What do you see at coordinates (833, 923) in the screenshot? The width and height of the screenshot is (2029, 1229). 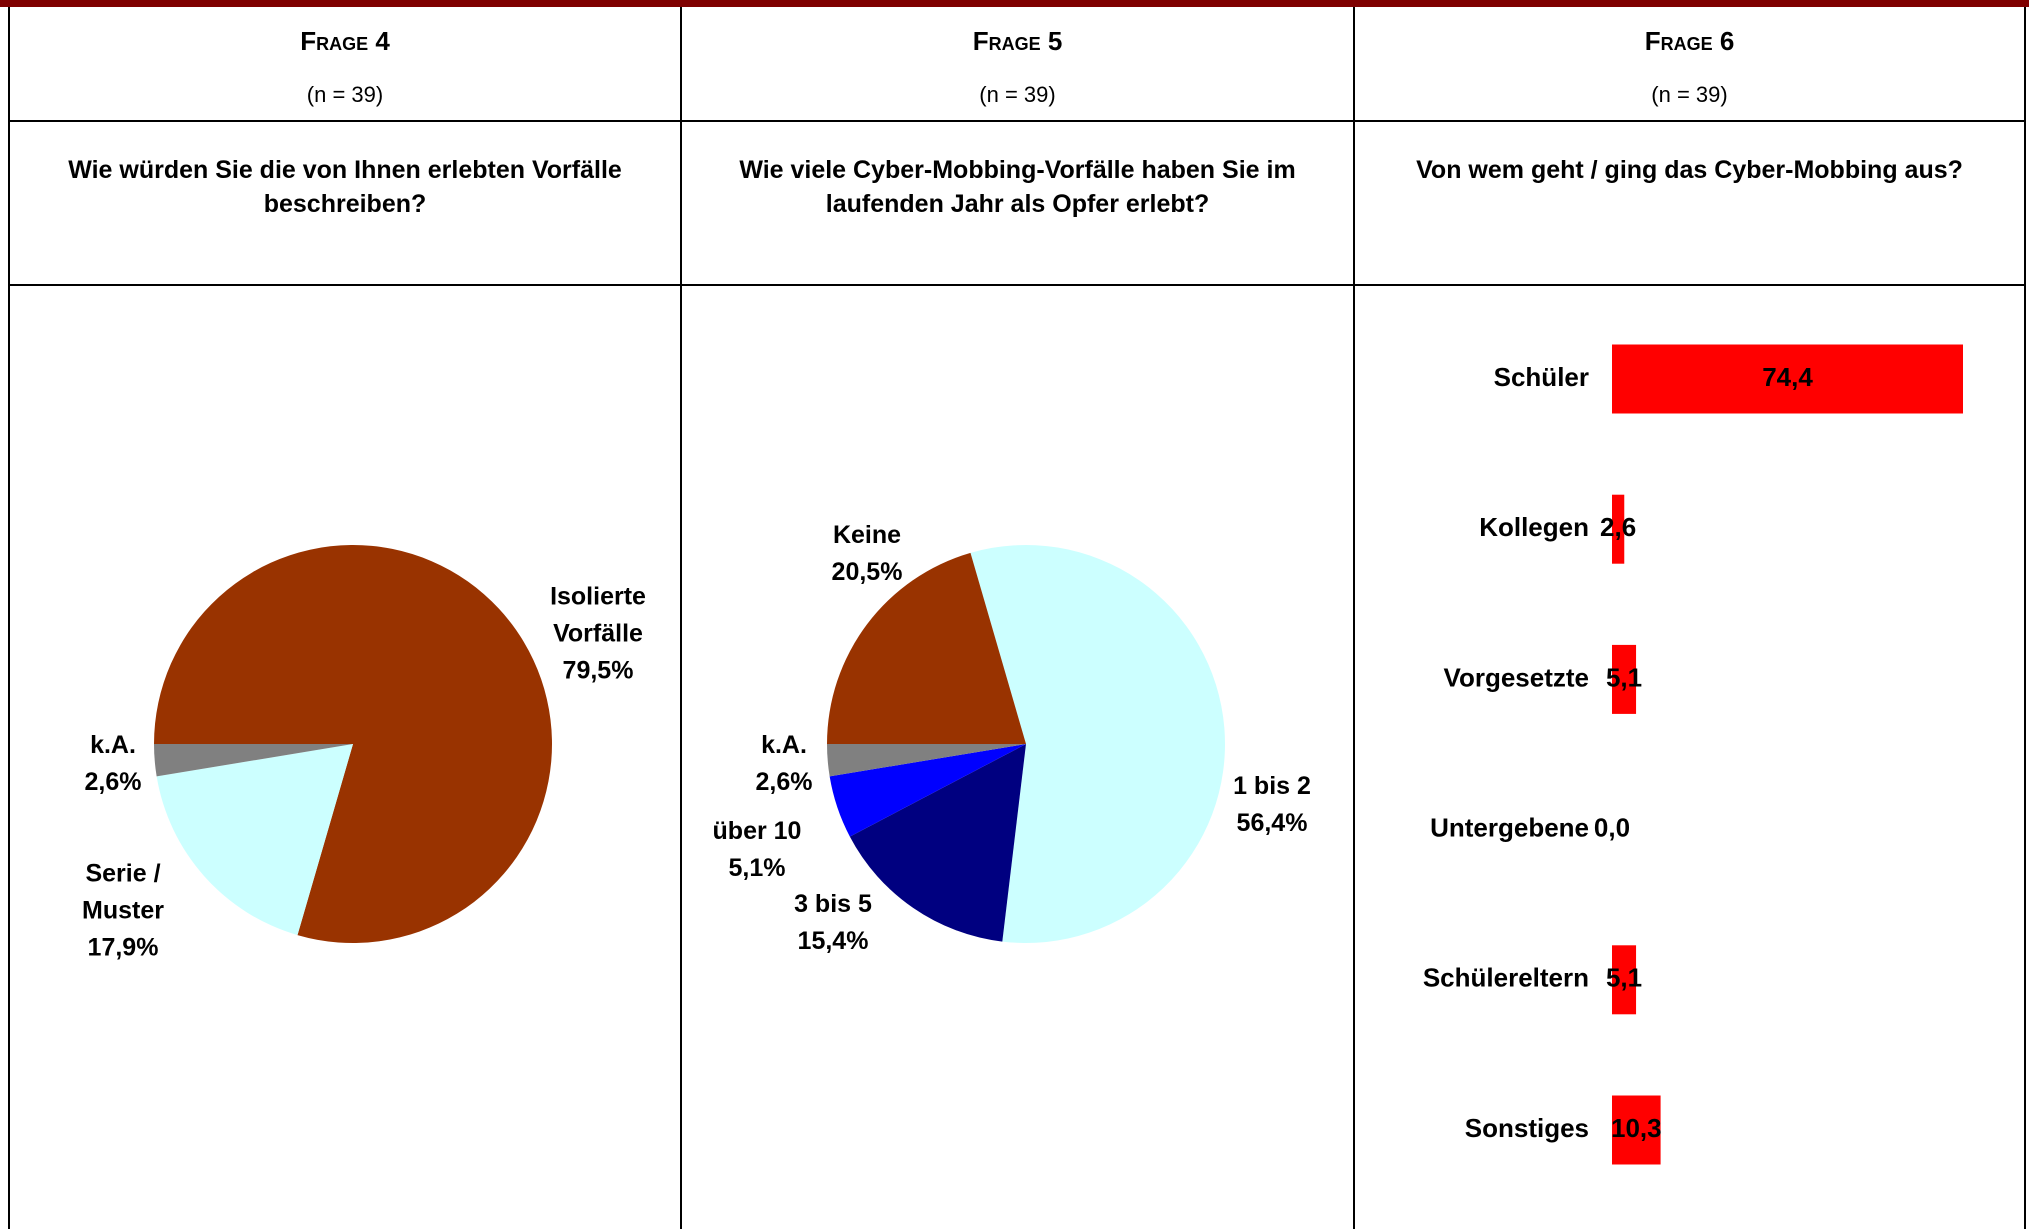 I see `slice-label: 3 bis 5 15,4%` at bounding box center [833, 923].